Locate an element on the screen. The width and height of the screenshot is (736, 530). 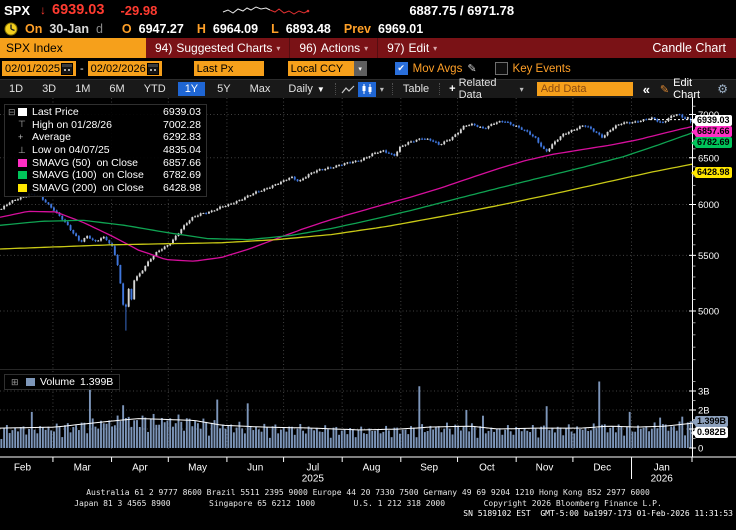
volume-legend: ⊞ Volume 1.399B is located at coordinates (62, 382).